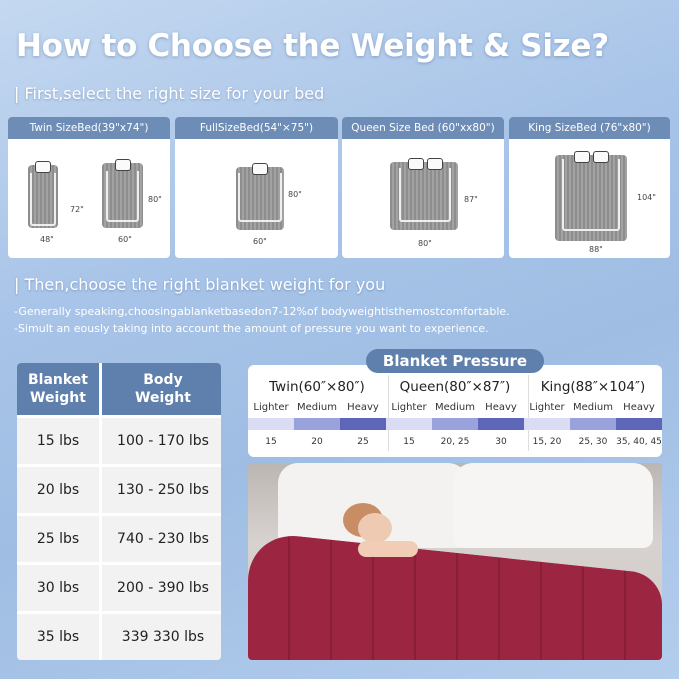 This screenshot has width=679, height=679. I want to click on bed-card-king: King SizeBed (76"x80") 104" 88", so click(589, 187).